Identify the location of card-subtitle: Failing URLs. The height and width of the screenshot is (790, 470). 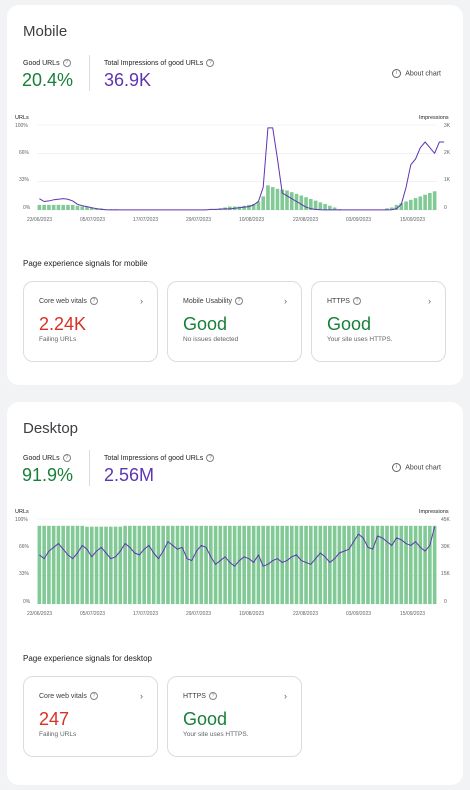
(58, 339).